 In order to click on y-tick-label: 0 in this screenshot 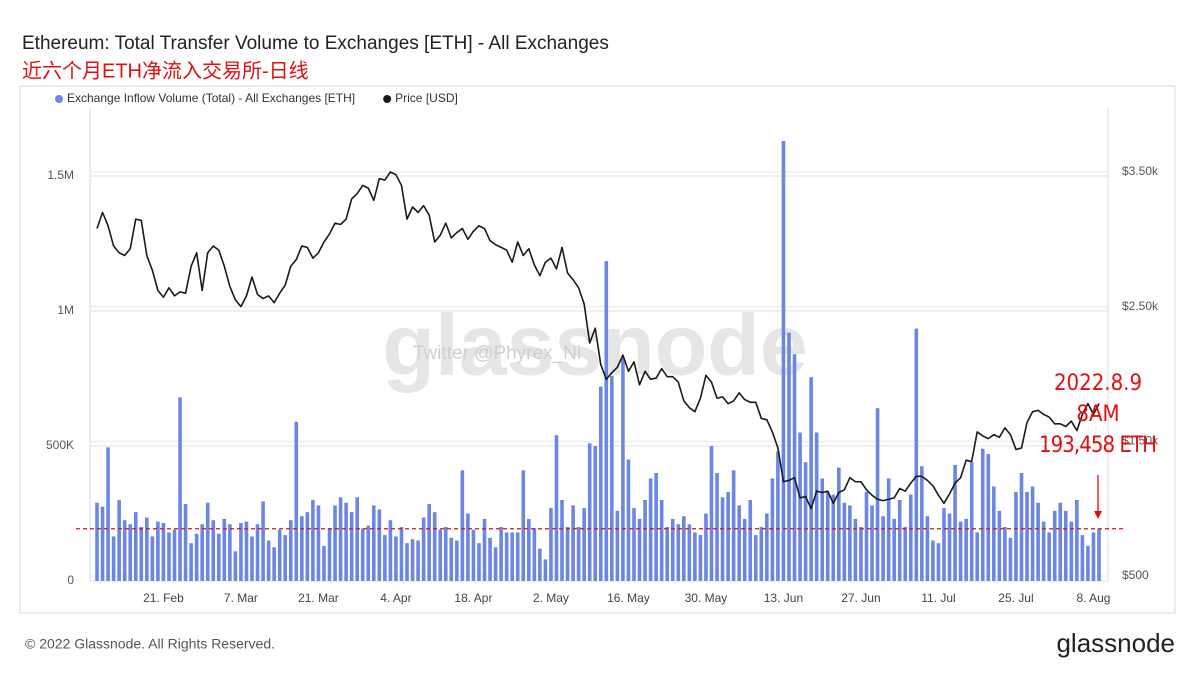, I will do `click(70, 580)`.